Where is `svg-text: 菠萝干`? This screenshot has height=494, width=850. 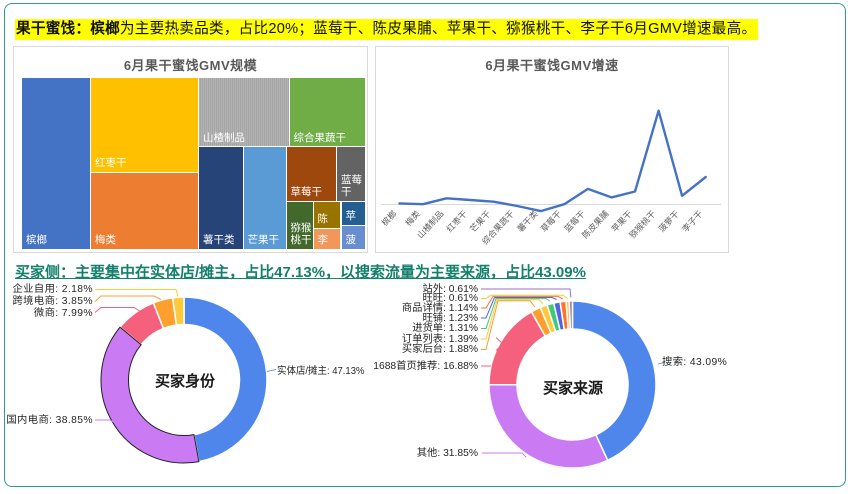
svg-text: 菠萝干 is located at coordinates (668, 221).